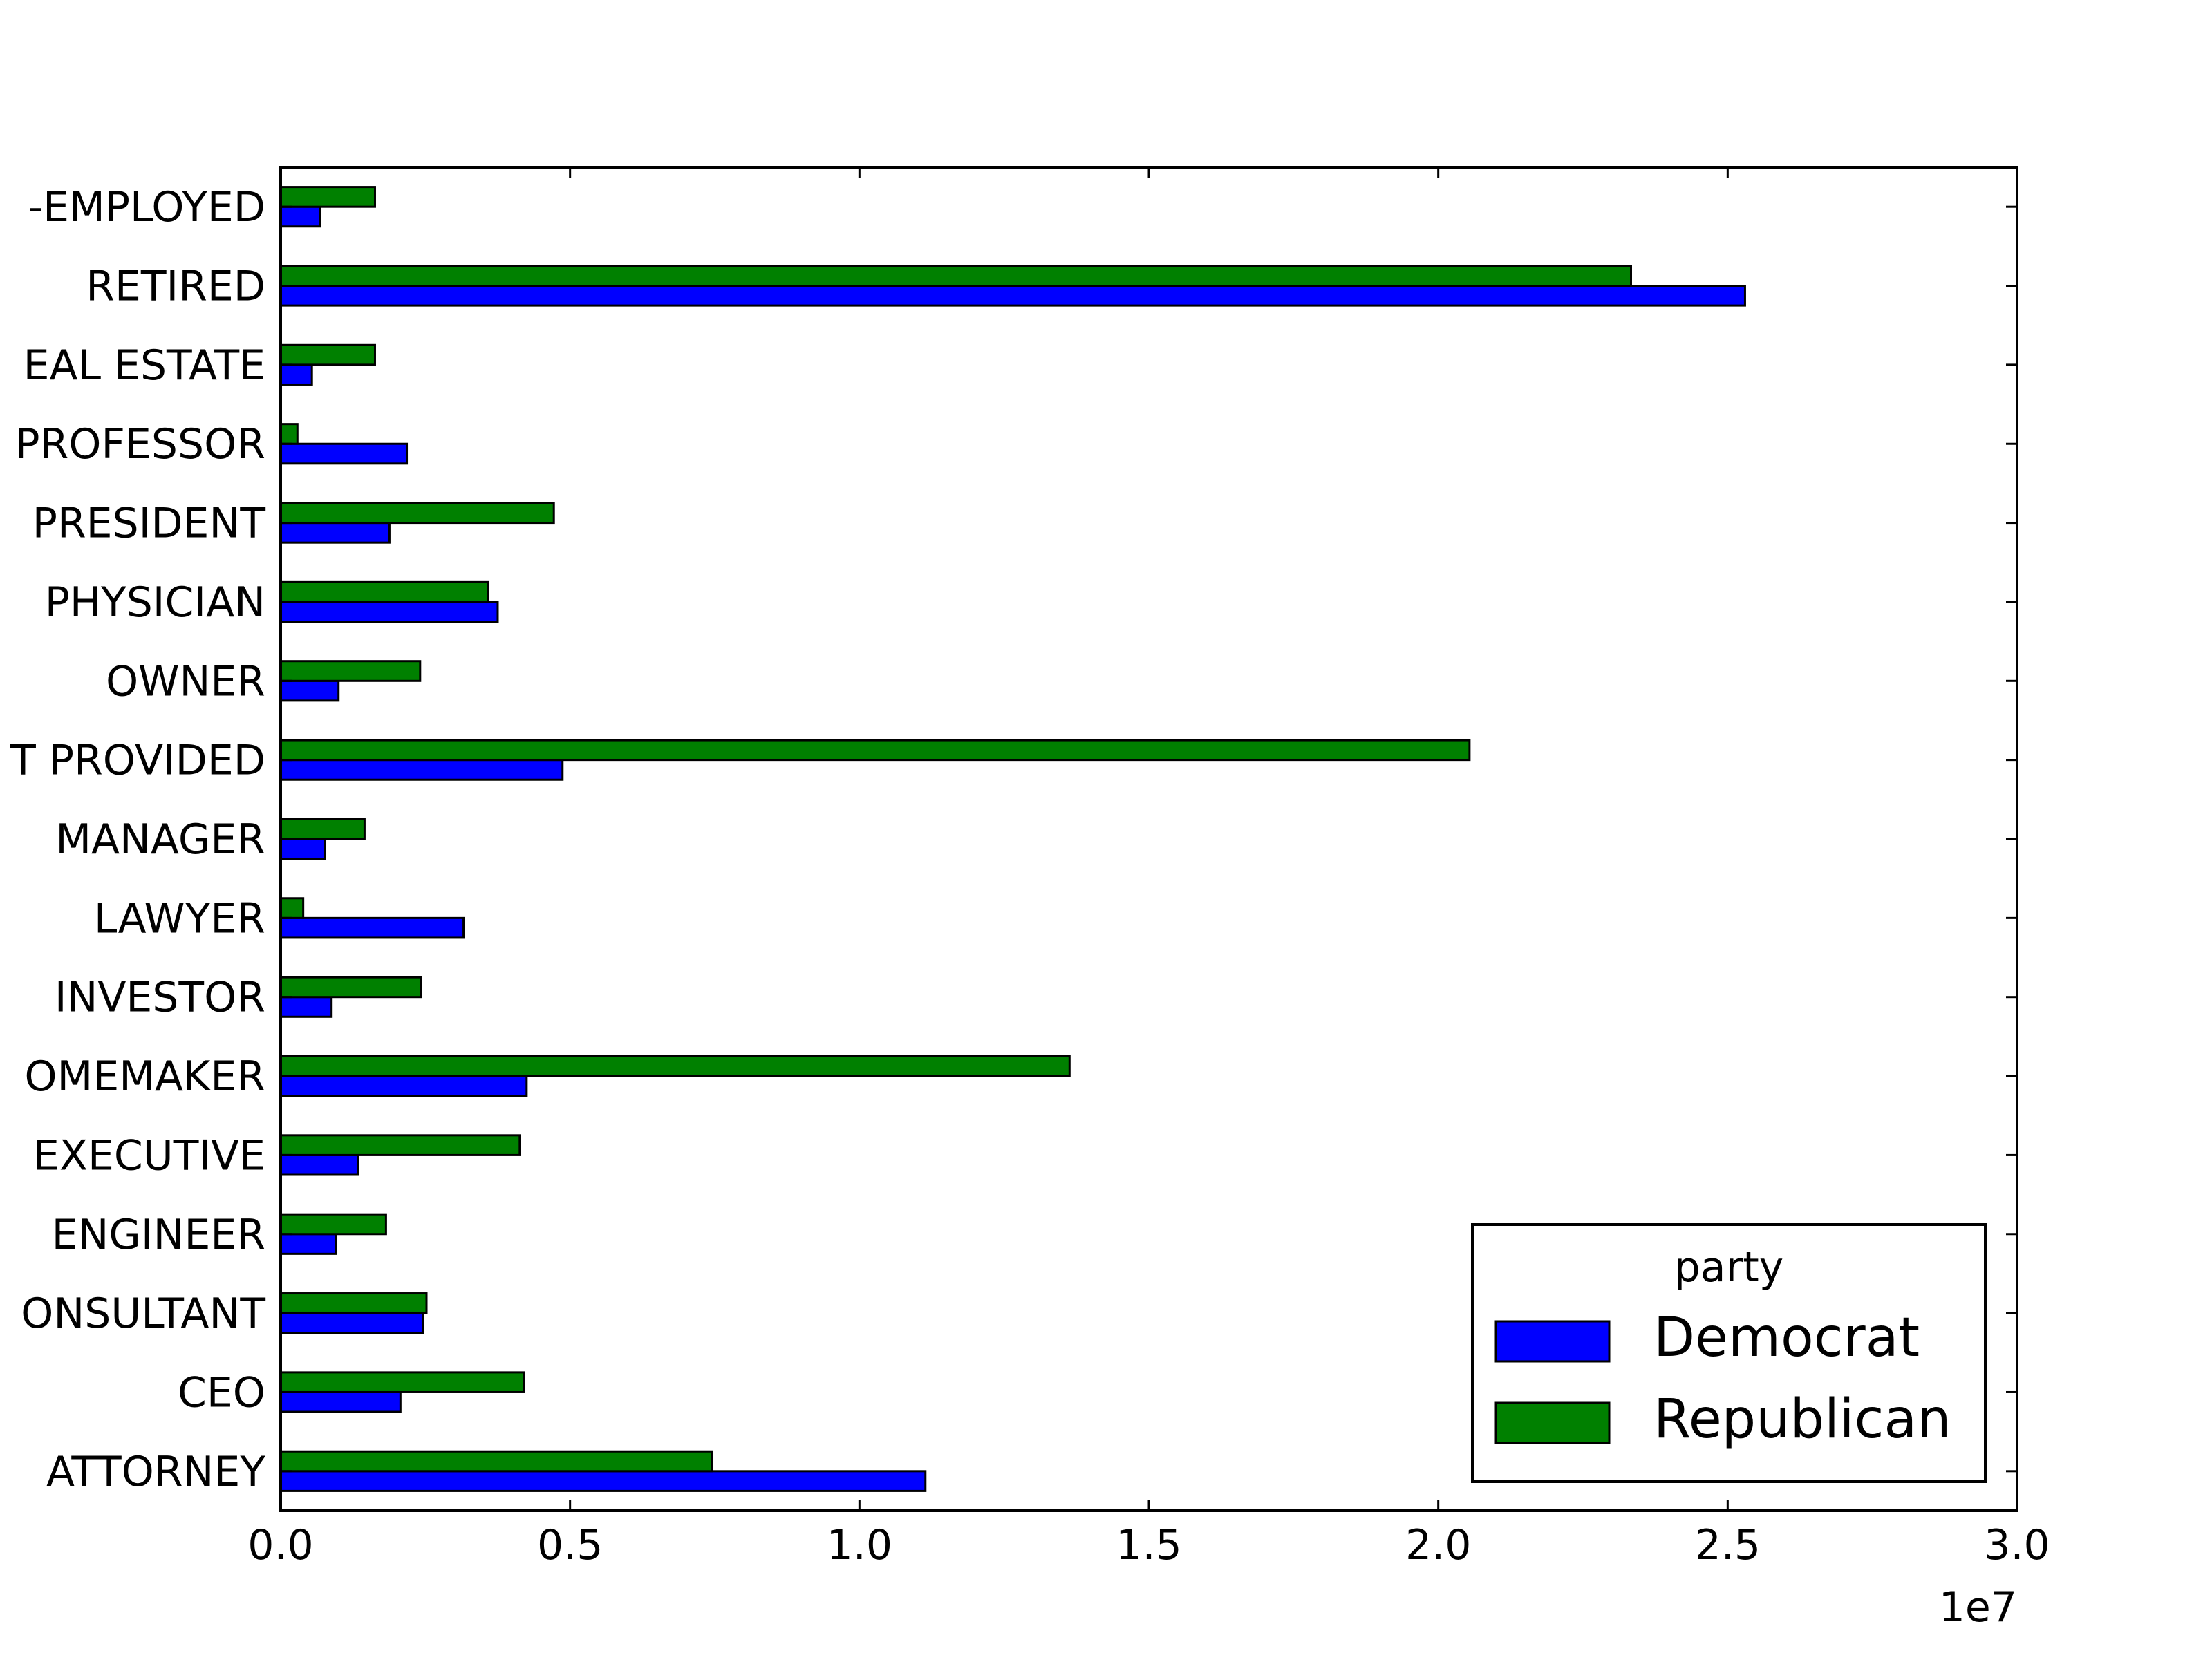 The width and height of the screenshot is (2212, 1662). Describe the element at coordinates (158, 1235) in the screenshot. I see `y-tick-label: ENGINEER` at that location.